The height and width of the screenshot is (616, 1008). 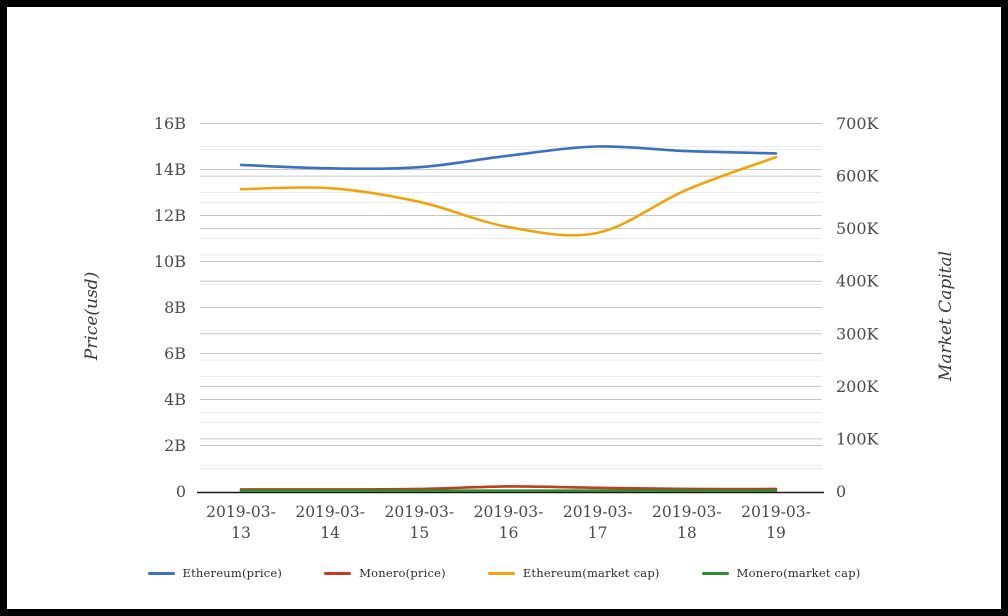 What do you see at coordinates (175, 445) in the screenshot?
I see `left-axis-tick-label: 2B` at bounding box center [175, 445].